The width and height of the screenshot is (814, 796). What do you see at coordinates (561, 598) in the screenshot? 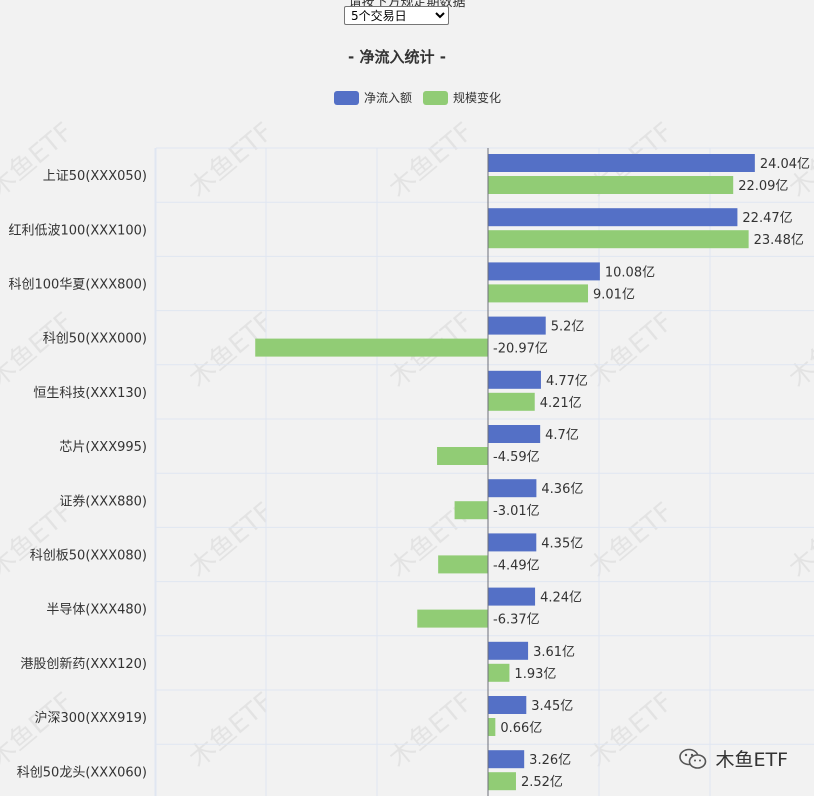
I see `data-label: 4.24亿` at bounding box center [561, 598].